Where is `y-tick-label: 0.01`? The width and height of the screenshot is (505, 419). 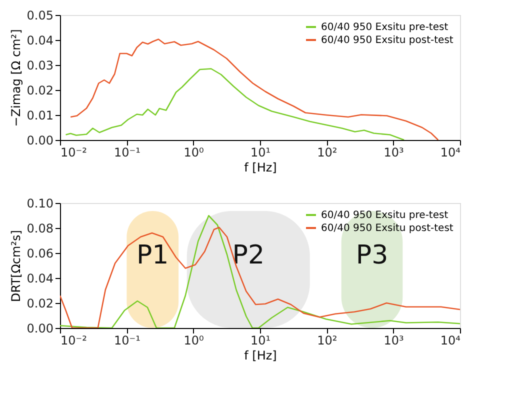
y-tick-label: 0.01 is located at coordinates (40, 115).